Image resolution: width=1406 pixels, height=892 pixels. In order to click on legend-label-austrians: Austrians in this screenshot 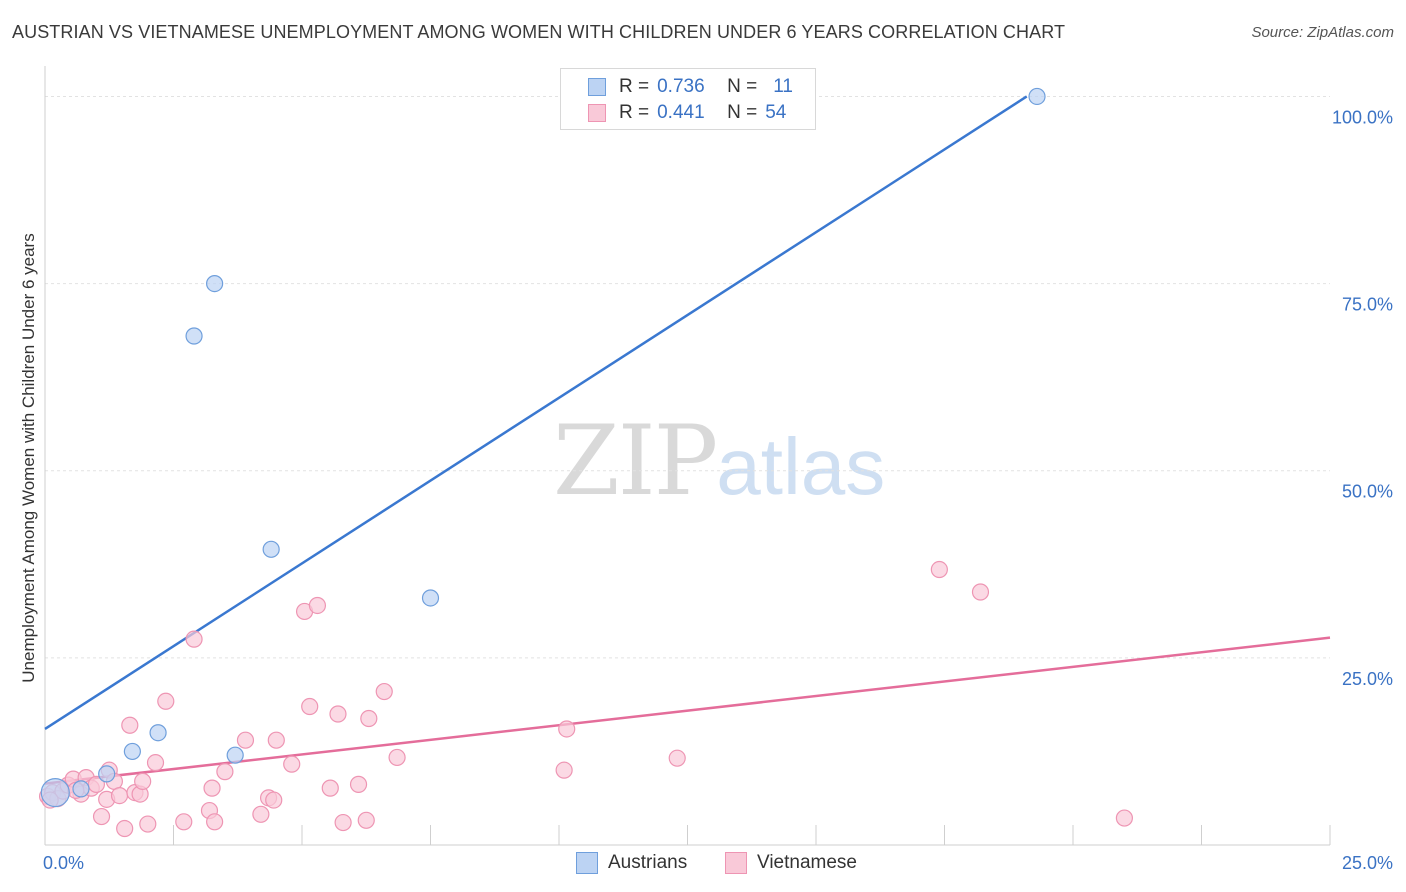, I will do `click(648, 862)`.